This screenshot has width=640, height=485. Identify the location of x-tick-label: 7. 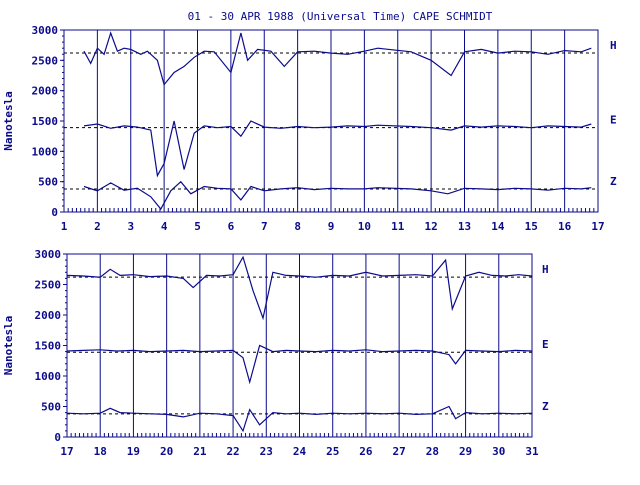
(264, 226).